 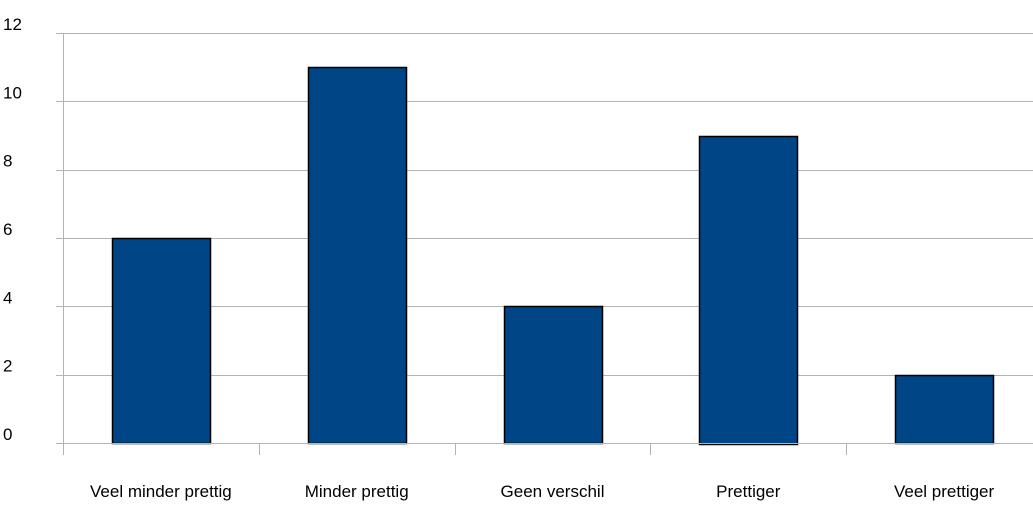 I want to click on y-tick-label: 12, so click(x=12, y=24).